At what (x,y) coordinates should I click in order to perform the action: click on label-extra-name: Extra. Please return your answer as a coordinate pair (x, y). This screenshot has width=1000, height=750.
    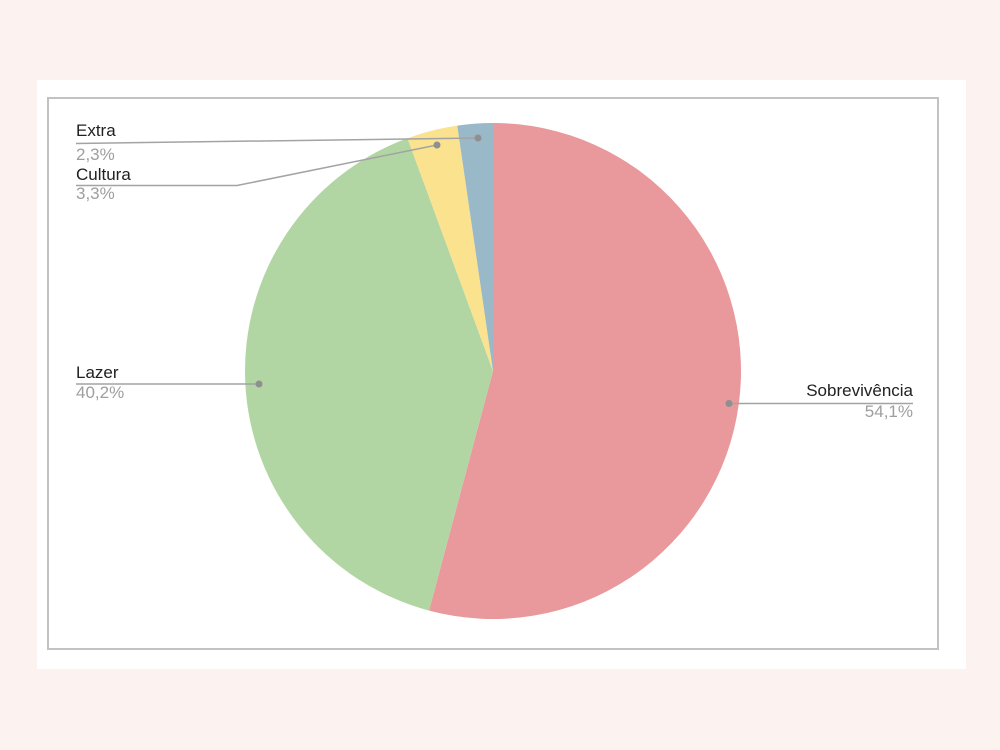
    Looking at the image, I should click on (96, 130).